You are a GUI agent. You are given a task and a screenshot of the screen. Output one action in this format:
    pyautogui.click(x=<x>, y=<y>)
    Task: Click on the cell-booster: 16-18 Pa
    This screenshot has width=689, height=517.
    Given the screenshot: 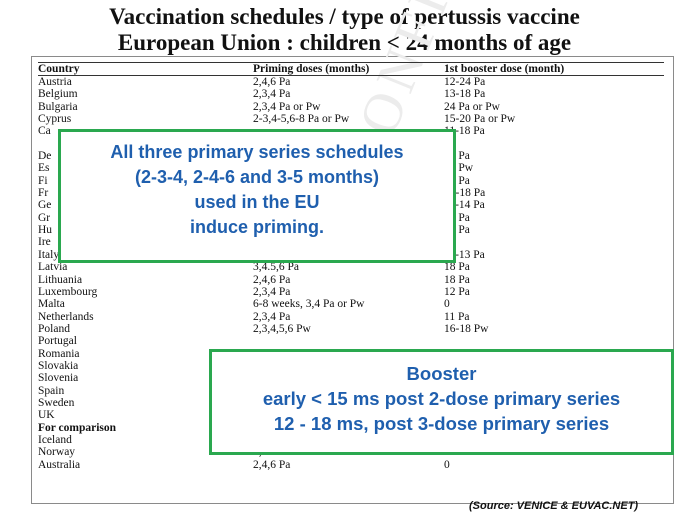 What is the action you would take?
    pyautogui.click(x=465, y=193)
    